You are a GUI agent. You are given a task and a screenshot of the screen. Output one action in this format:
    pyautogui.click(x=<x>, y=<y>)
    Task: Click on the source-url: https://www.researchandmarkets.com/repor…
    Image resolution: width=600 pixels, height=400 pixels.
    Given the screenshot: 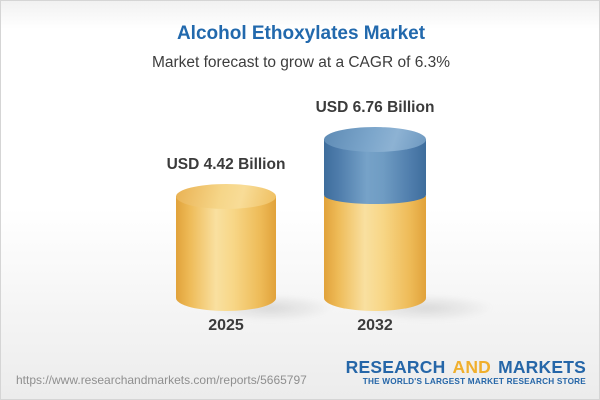 What is the action you would take?
    pyautogui.click(x=161, y=380)
    